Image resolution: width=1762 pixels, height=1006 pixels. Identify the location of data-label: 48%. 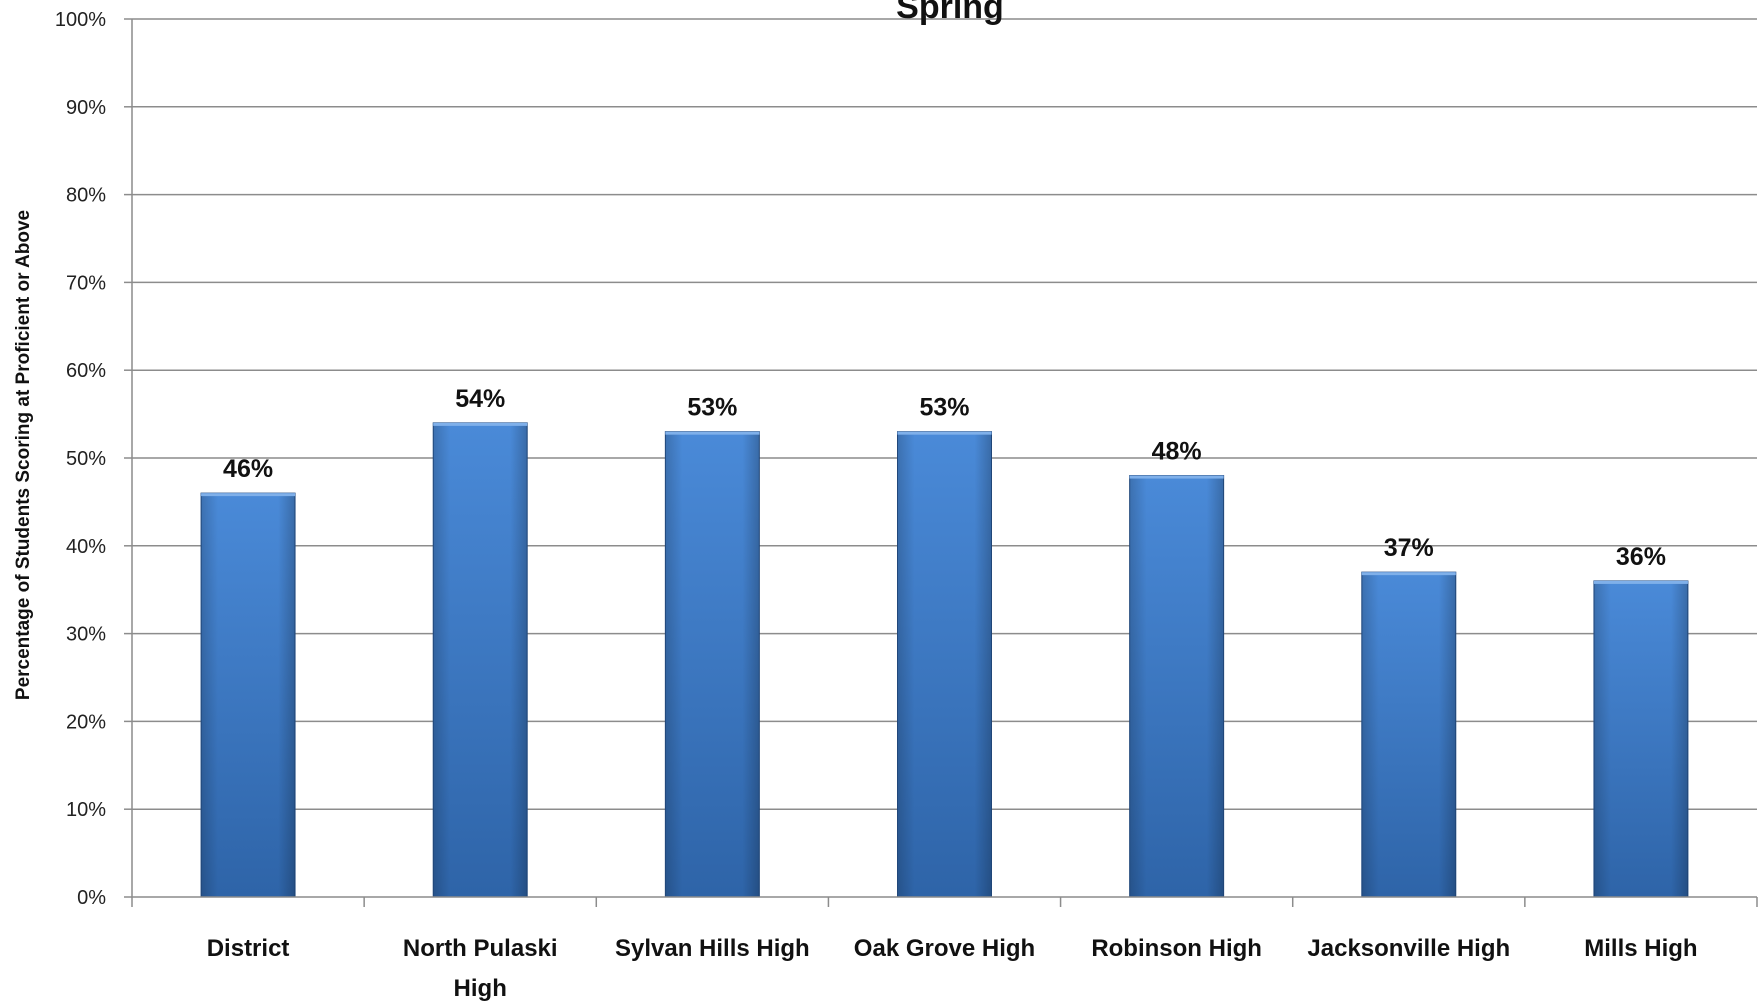
(1177, 452).